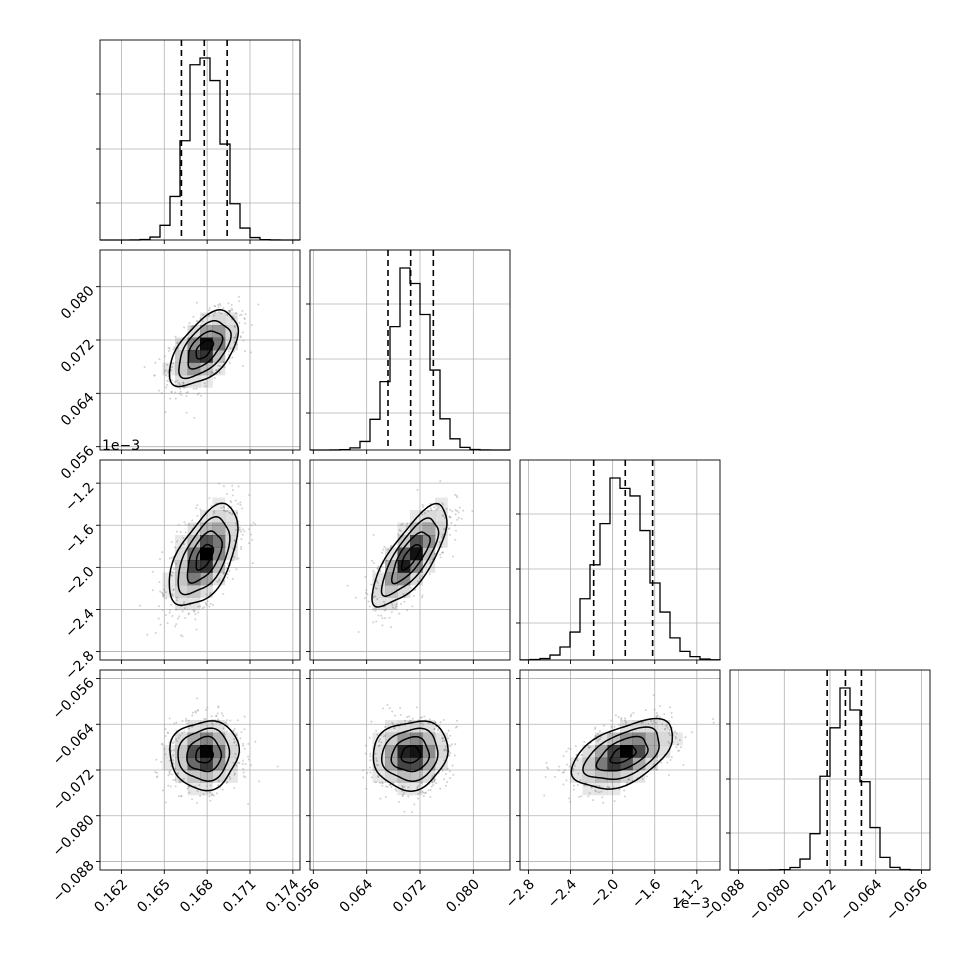 Image resolution: width=970 pixels, height=970 pixels. I want to click on x-tick-label-param-3: −2.4, so click(562, 893).